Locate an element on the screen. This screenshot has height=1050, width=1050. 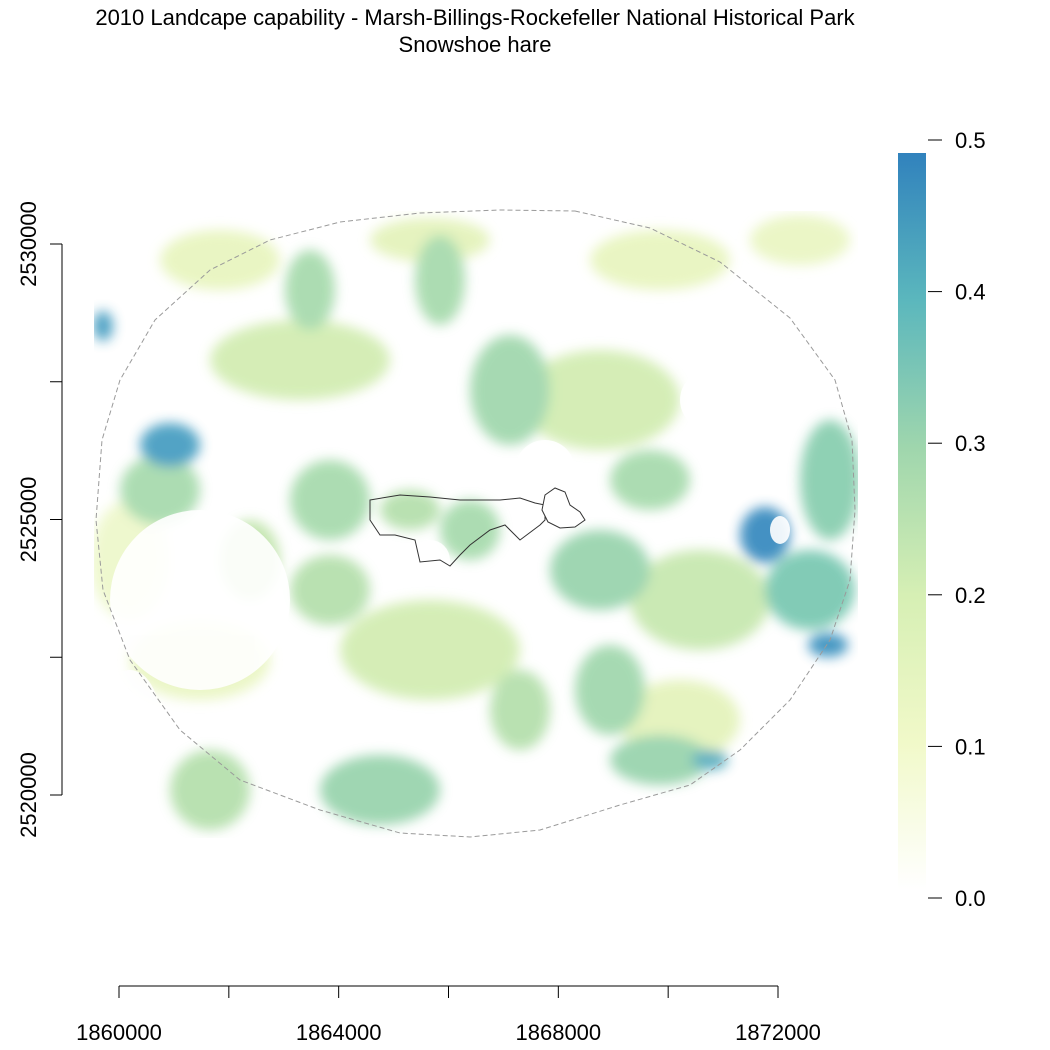
legend-tick-label: 0.1 is located at coordinates (970, 746).